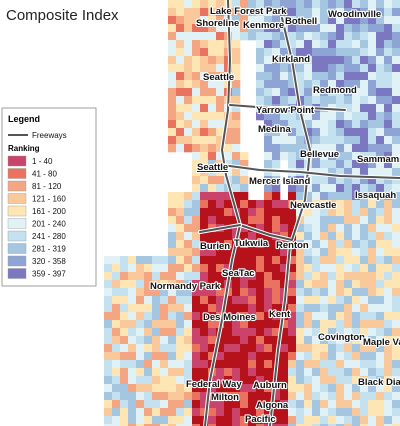  What do you see at coordinates (217, 23) in the screenshot?
I see `place-label: Shoreline` at bounding box center [217, 23].